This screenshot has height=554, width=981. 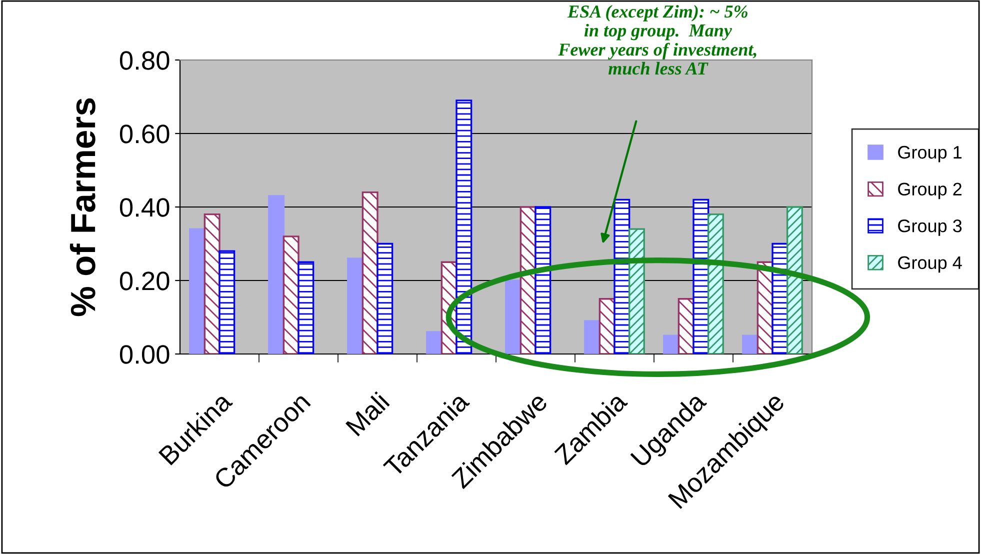 I want to click on legend-label: Group 1, so click(x=930, y=154).